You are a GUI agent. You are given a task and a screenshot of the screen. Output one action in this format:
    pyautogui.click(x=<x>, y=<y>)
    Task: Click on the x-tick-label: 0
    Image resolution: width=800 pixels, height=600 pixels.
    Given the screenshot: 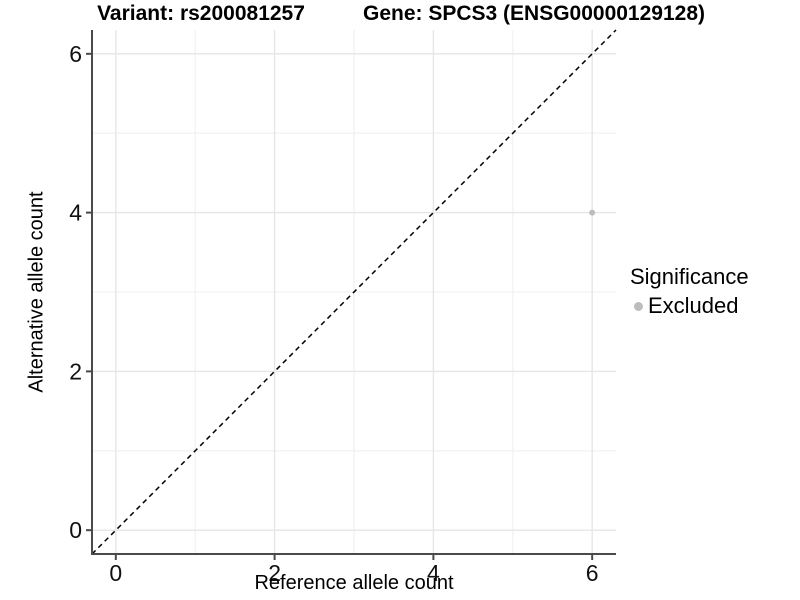 What is the action you would take?
    pyautogui.click(x=115, y=573)
    